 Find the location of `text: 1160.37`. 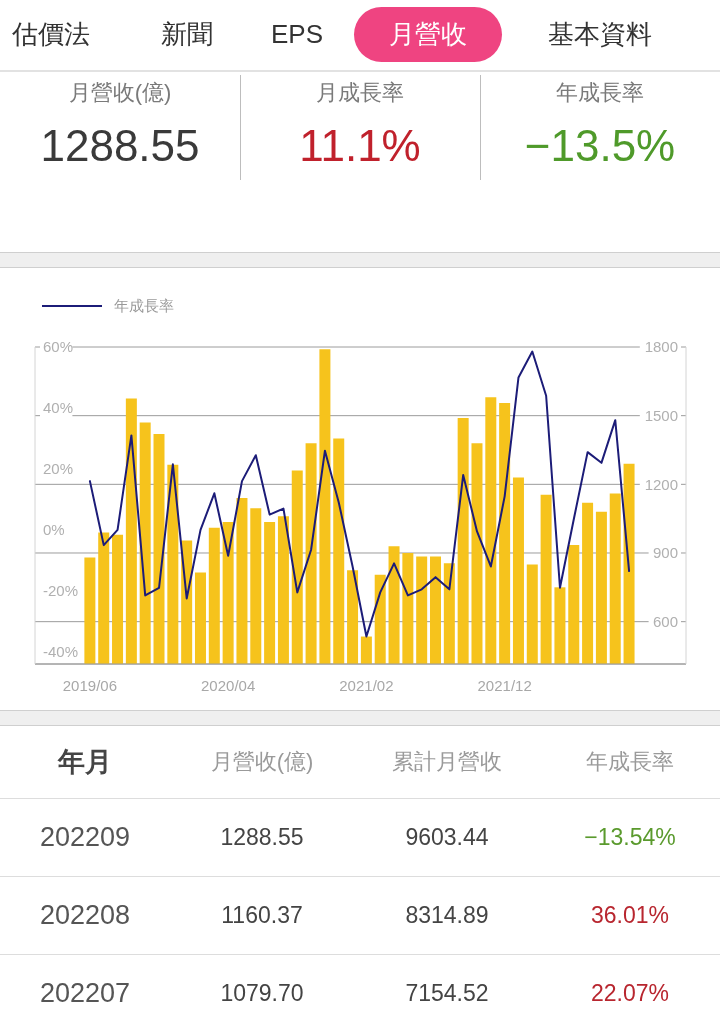

text: 1160.37 is located at coordinates (262, 915).